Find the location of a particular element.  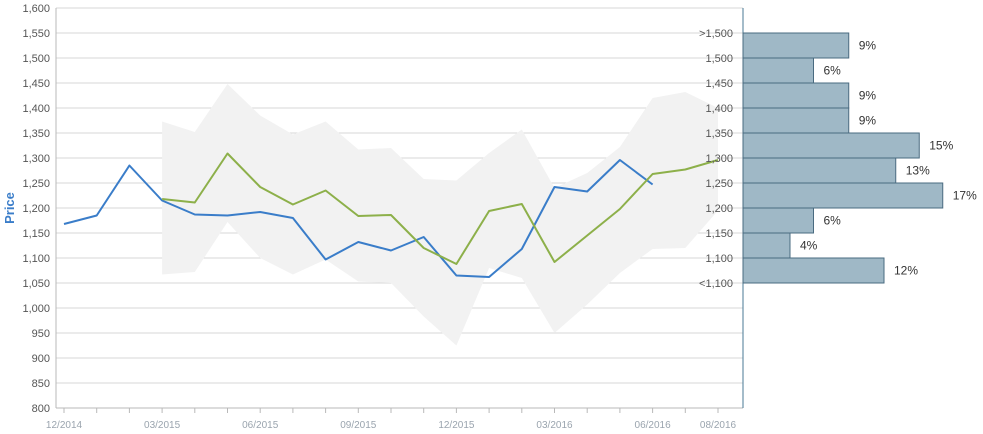

histogram-percent-label: 13% is located at coordinates (918, 171).